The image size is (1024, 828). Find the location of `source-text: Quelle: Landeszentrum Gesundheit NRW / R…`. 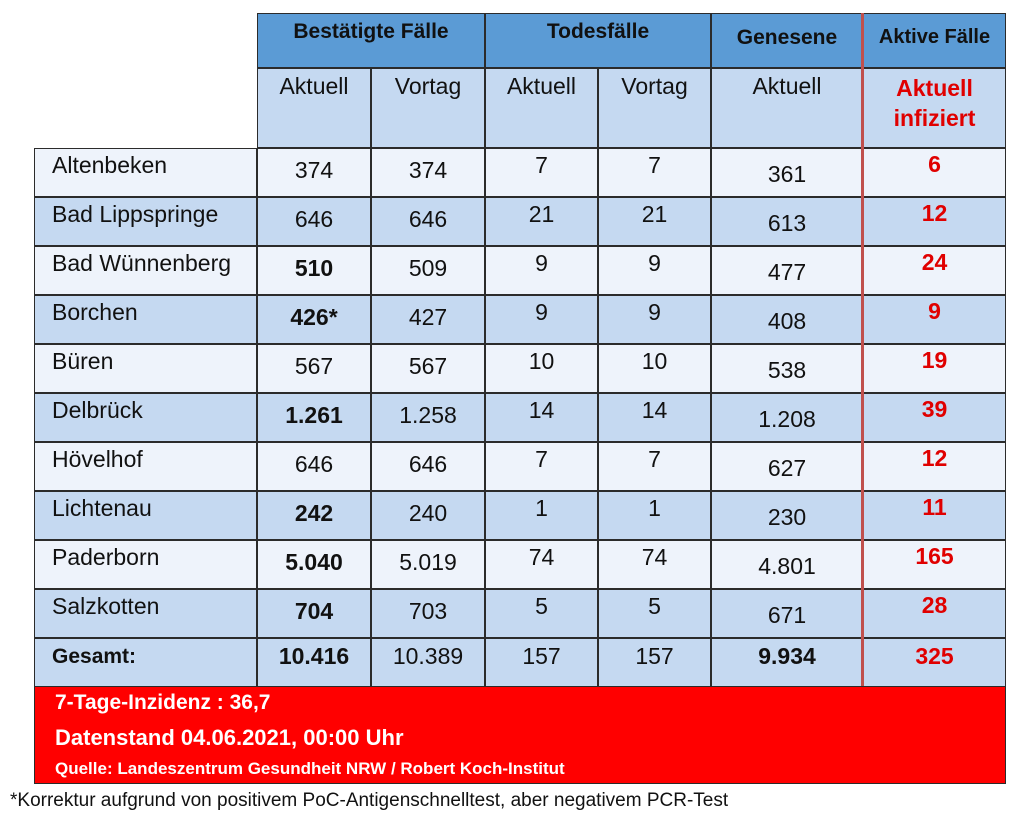

source-text: Quelle: Landeszentrum Gesundheit NRW / R… is located at coordinates (310, 768).